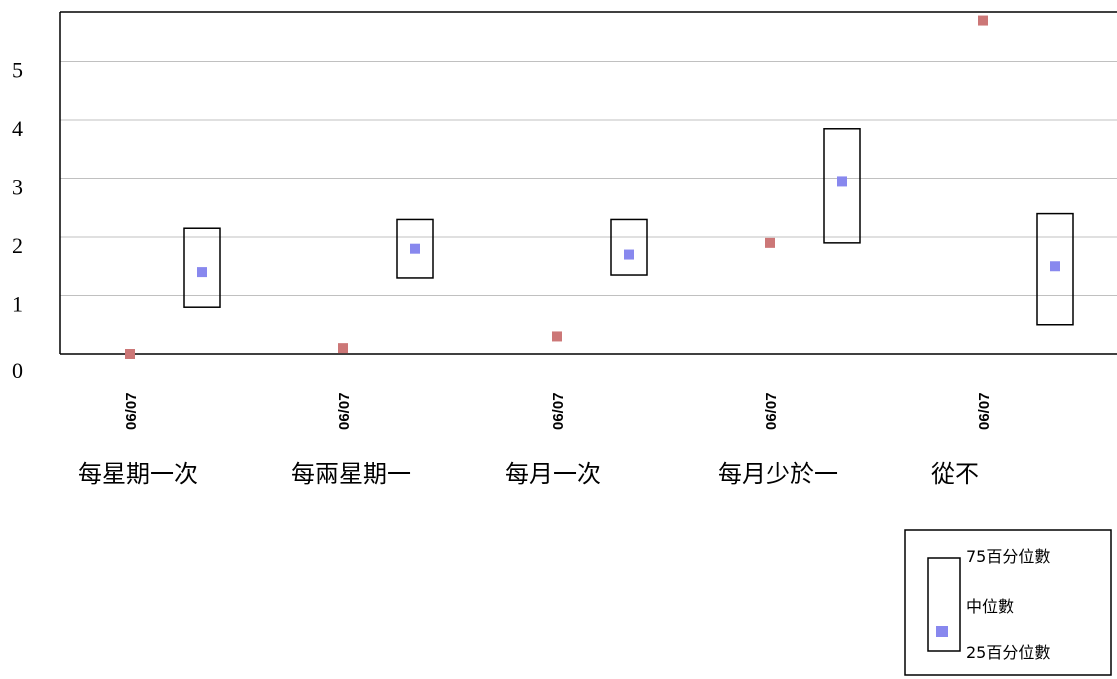  I want to click on y-tick-label: 2, so click(17, 245).